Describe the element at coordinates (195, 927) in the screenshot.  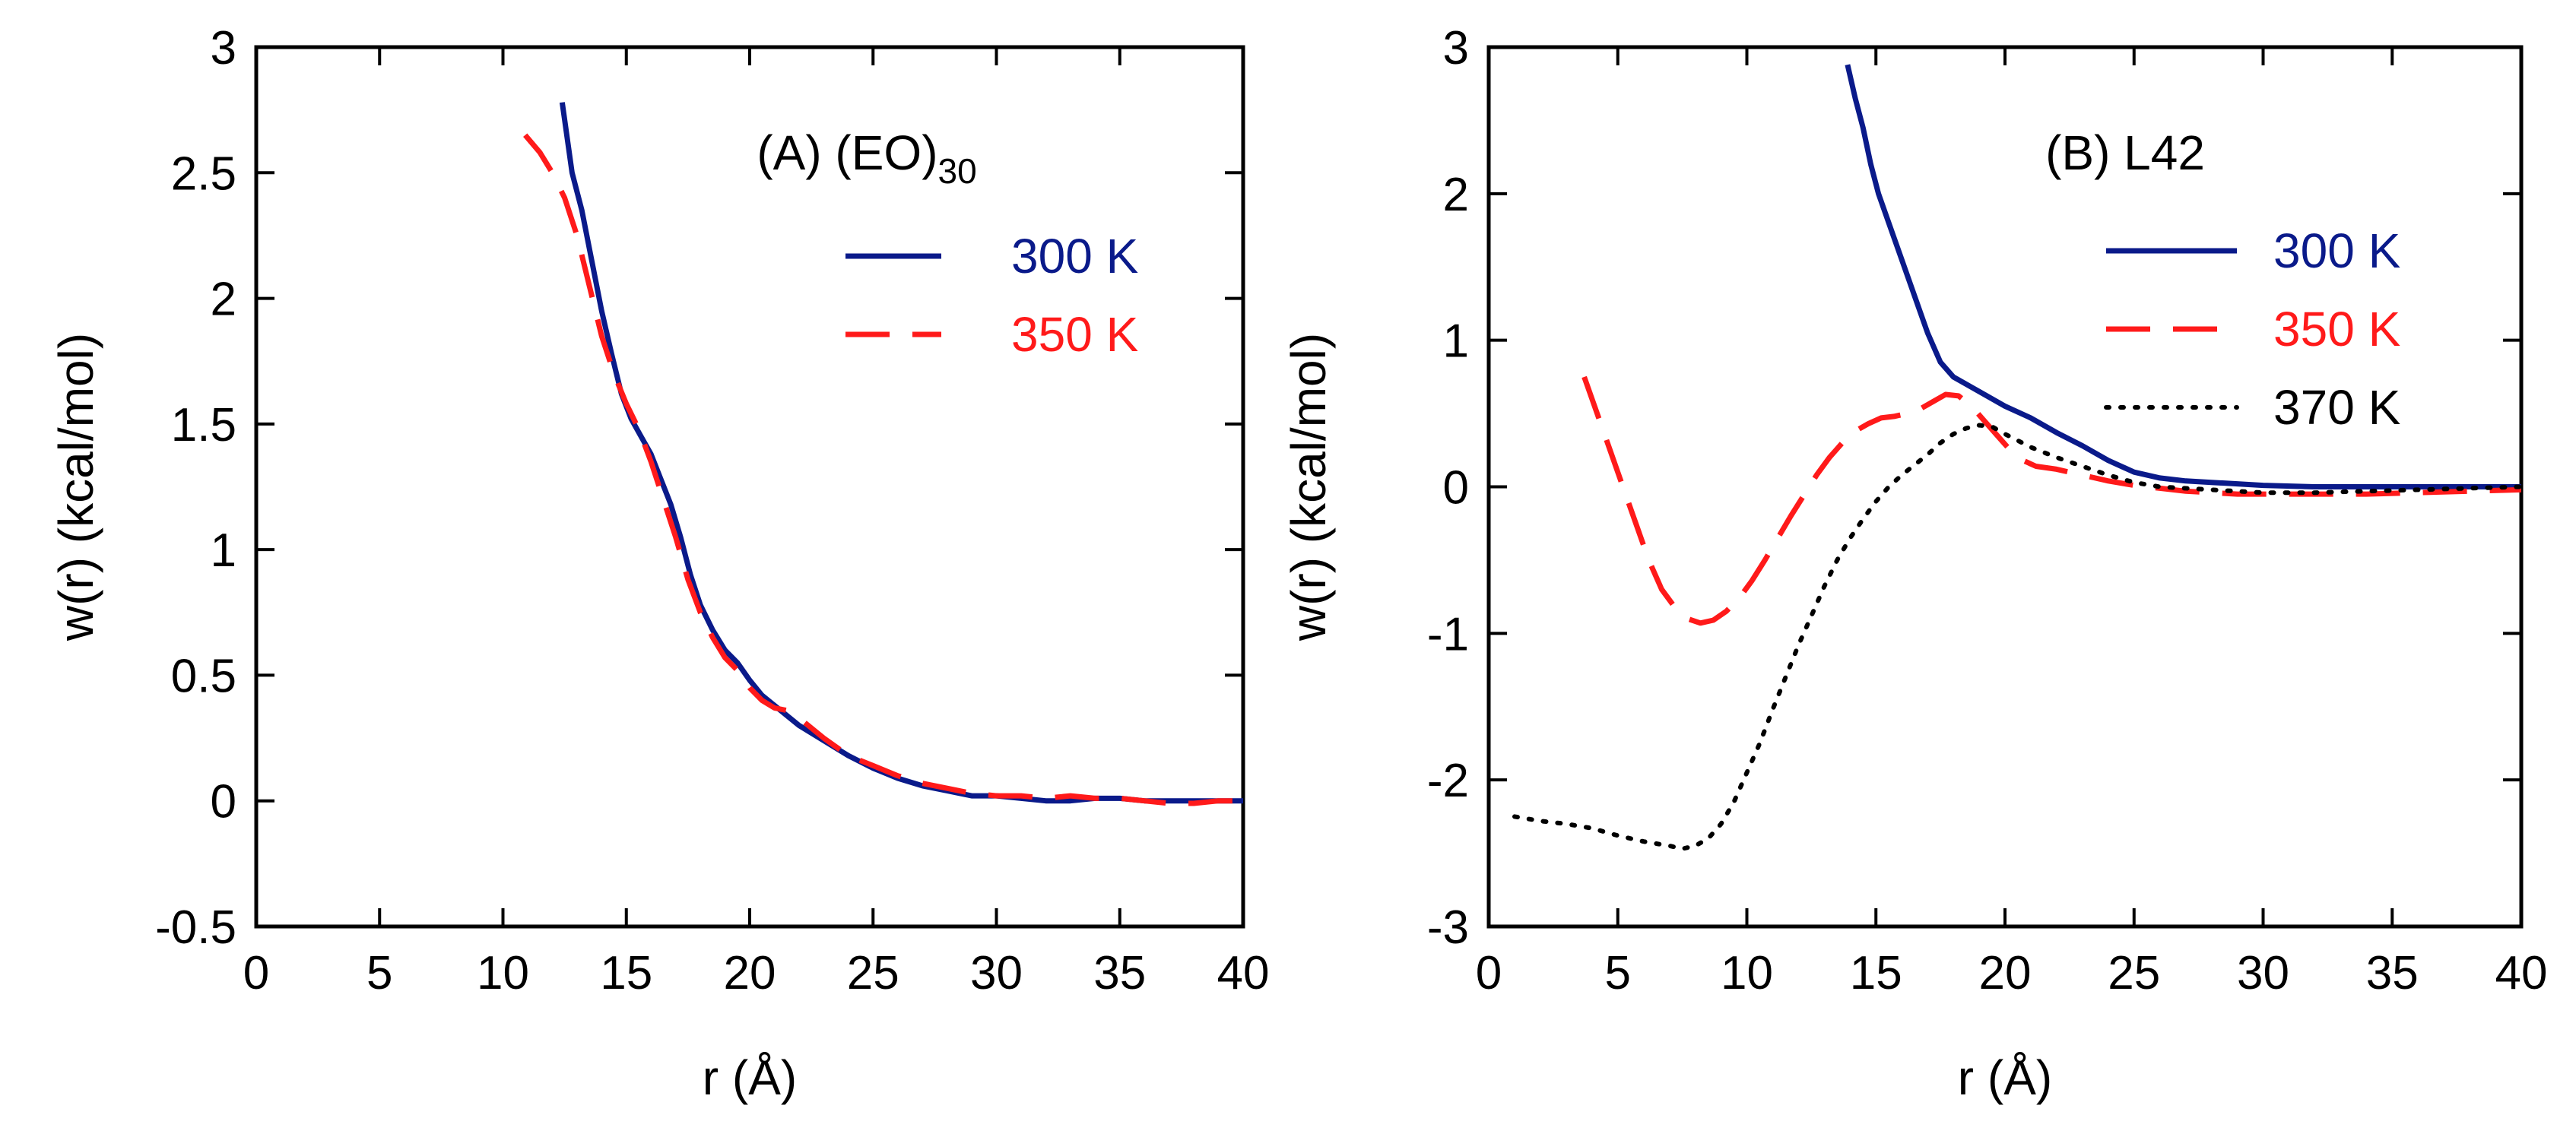
I see `y-tick-label: -0.5` at that location.